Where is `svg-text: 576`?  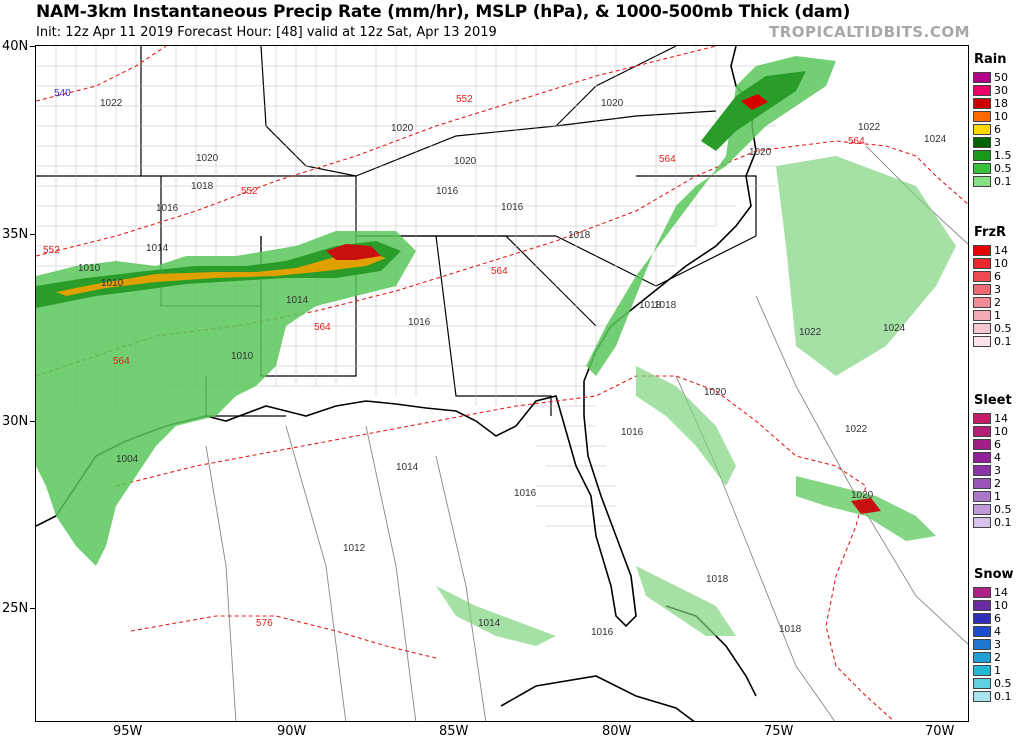 svg-text: 576 is located at coordinates (264, 623).